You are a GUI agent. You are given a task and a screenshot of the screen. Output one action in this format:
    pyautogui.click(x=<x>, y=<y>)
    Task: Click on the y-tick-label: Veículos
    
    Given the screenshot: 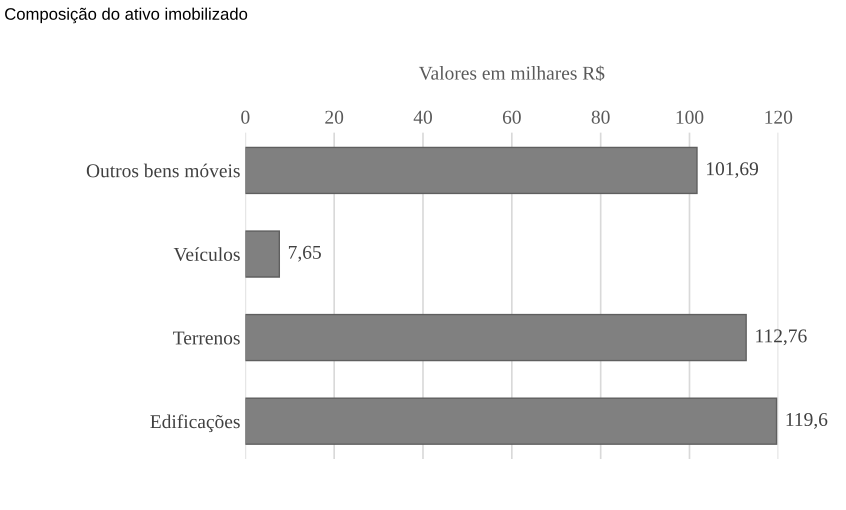 What is the action you would take?
    pyautogui.click(x=207, y=254)
    